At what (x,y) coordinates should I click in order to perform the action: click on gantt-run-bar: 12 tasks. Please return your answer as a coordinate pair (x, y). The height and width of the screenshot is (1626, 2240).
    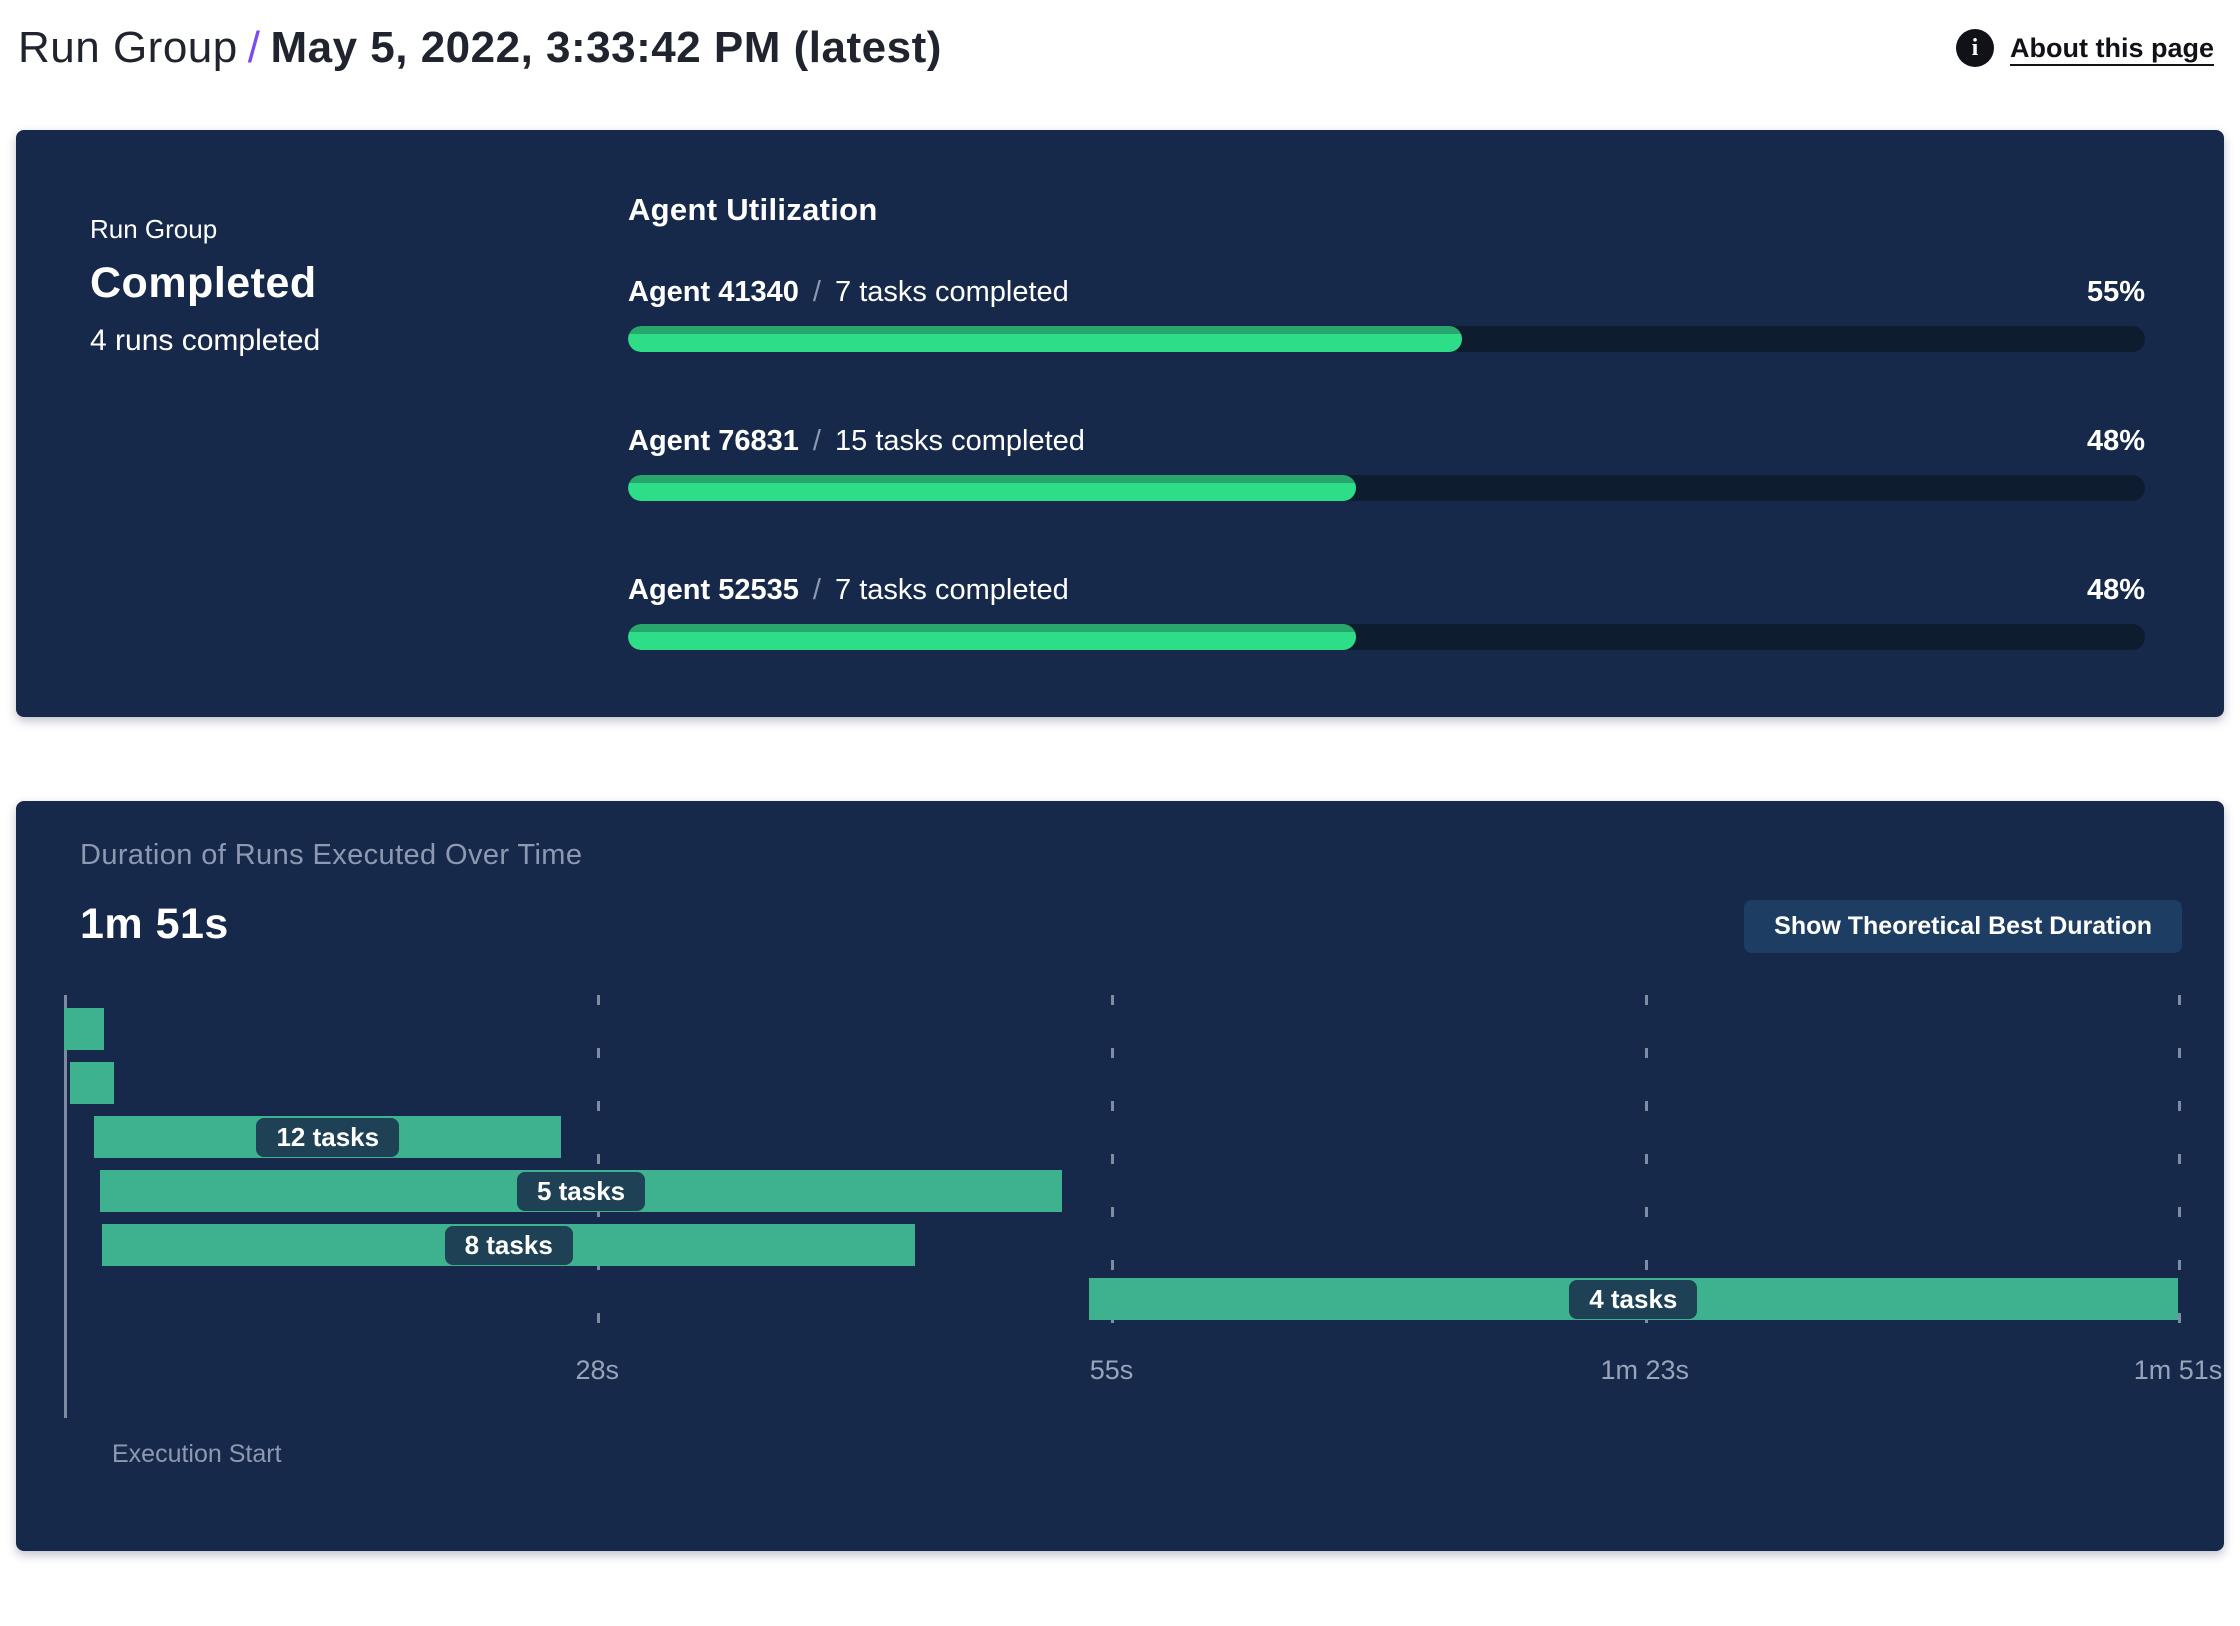
    Looking at the image, I should click on (328, 1137).